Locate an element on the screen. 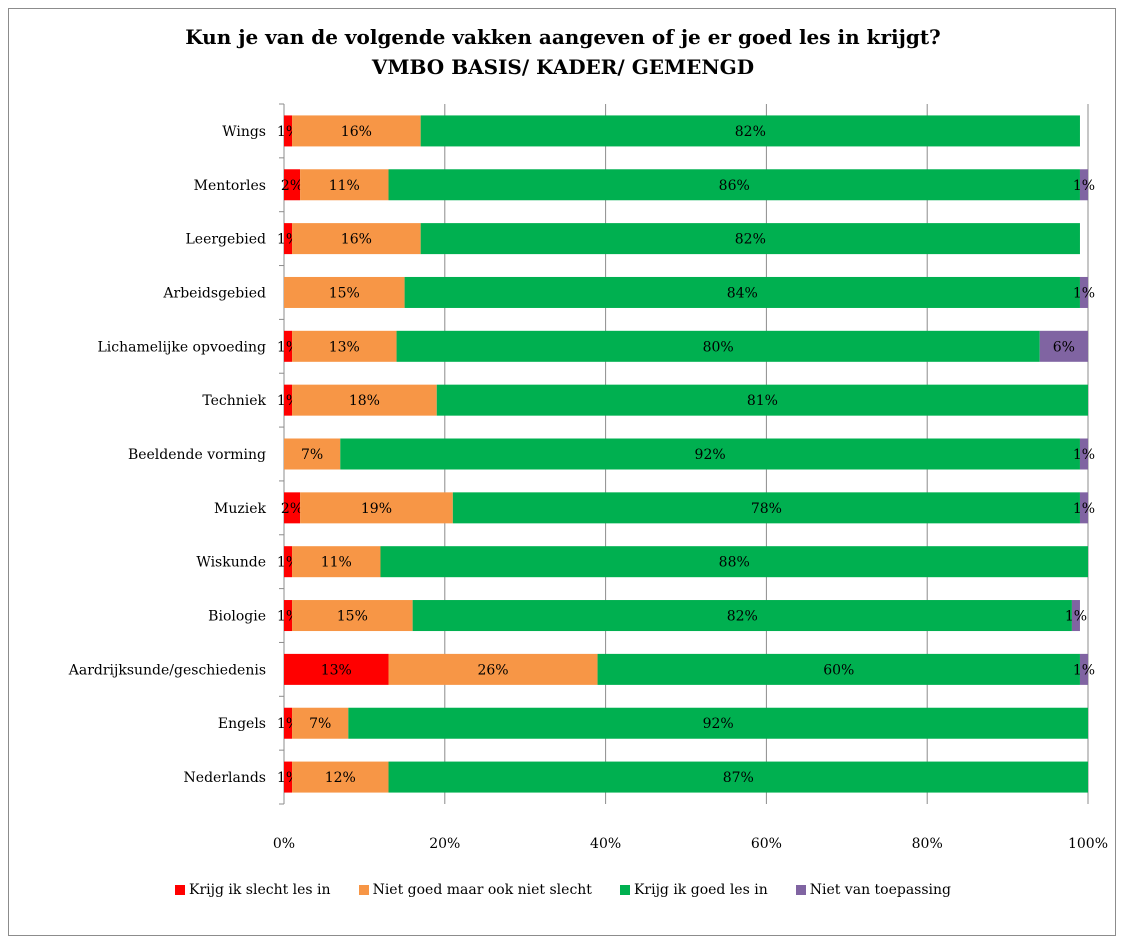  legend-label: Krijg ik goed les in is located at coordinates (700, 890).